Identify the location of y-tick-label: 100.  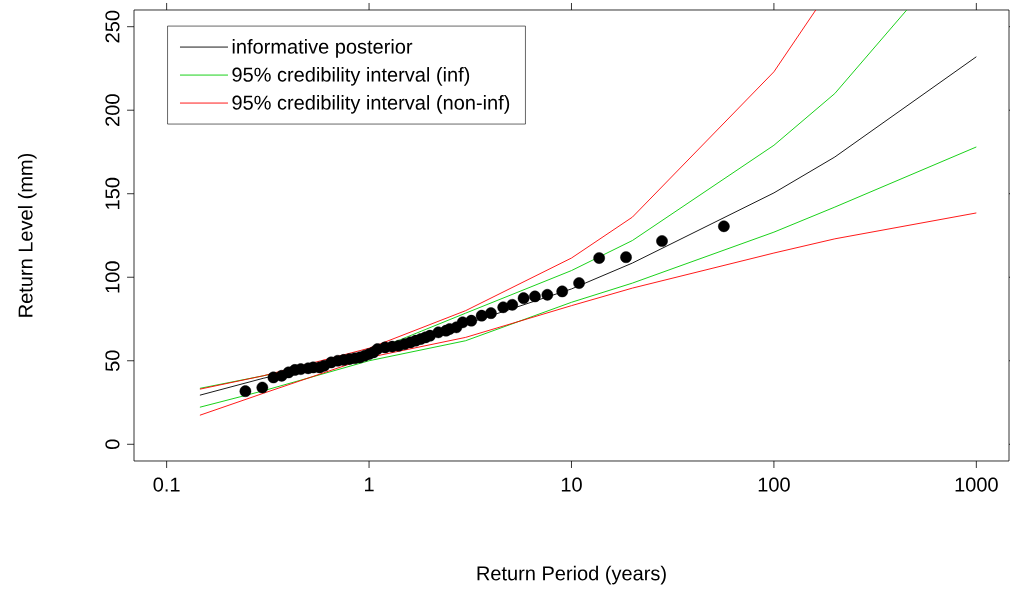
(112, 277).